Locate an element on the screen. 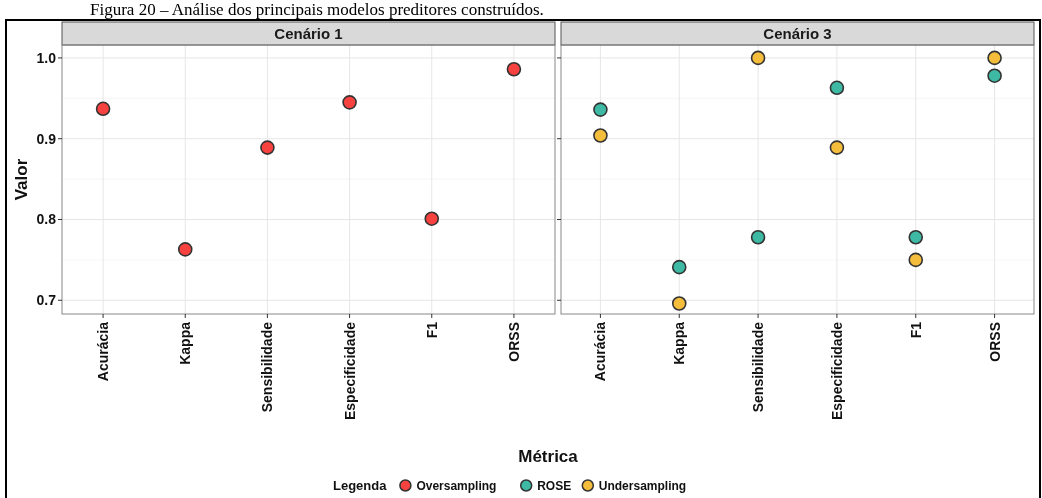 This screenshot has width=1042, height=498. legend-label: Oversampling is located at coordinates (456, 486).